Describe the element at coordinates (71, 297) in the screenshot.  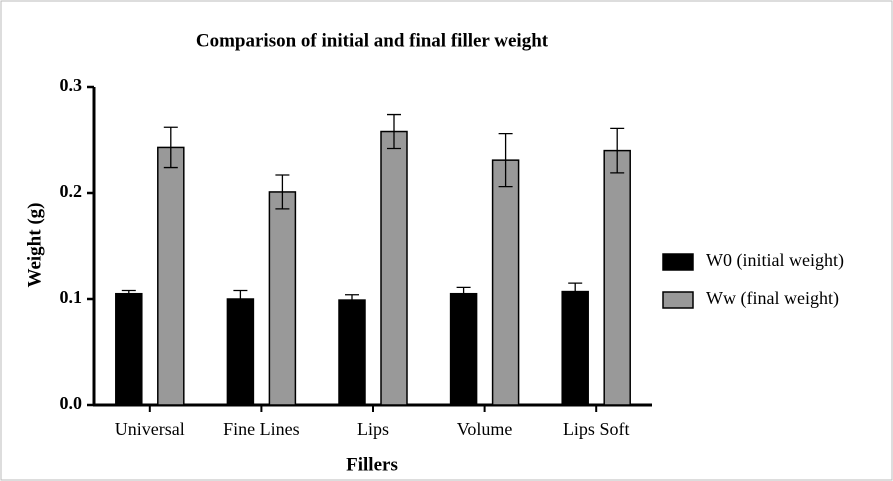
I see `y-tick-label: 0.1` at that location.